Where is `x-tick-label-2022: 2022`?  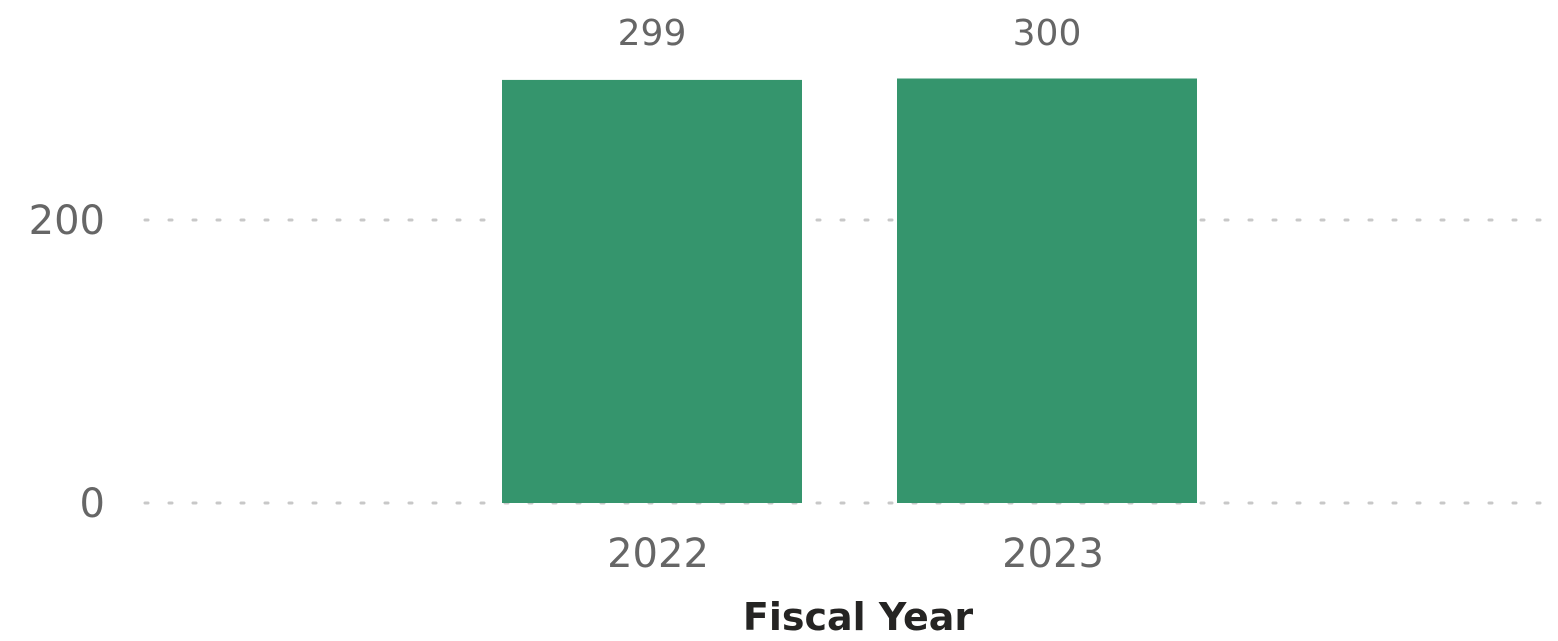
x-tick-label-2022: 2022 is located at coordinates (658, 554).